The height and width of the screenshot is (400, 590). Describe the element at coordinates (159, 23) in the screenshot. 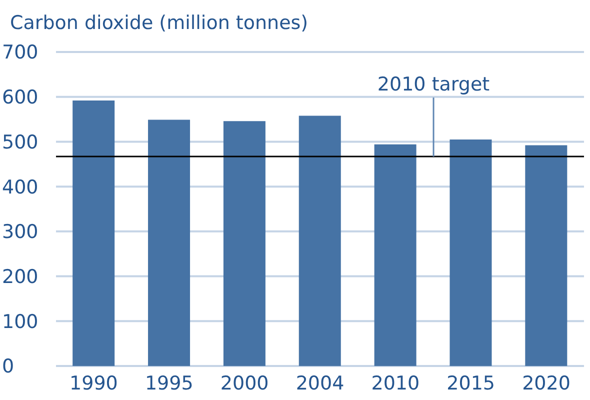

I see `y-axis-title: Carbon dioxide (million tonnes)` at that location.